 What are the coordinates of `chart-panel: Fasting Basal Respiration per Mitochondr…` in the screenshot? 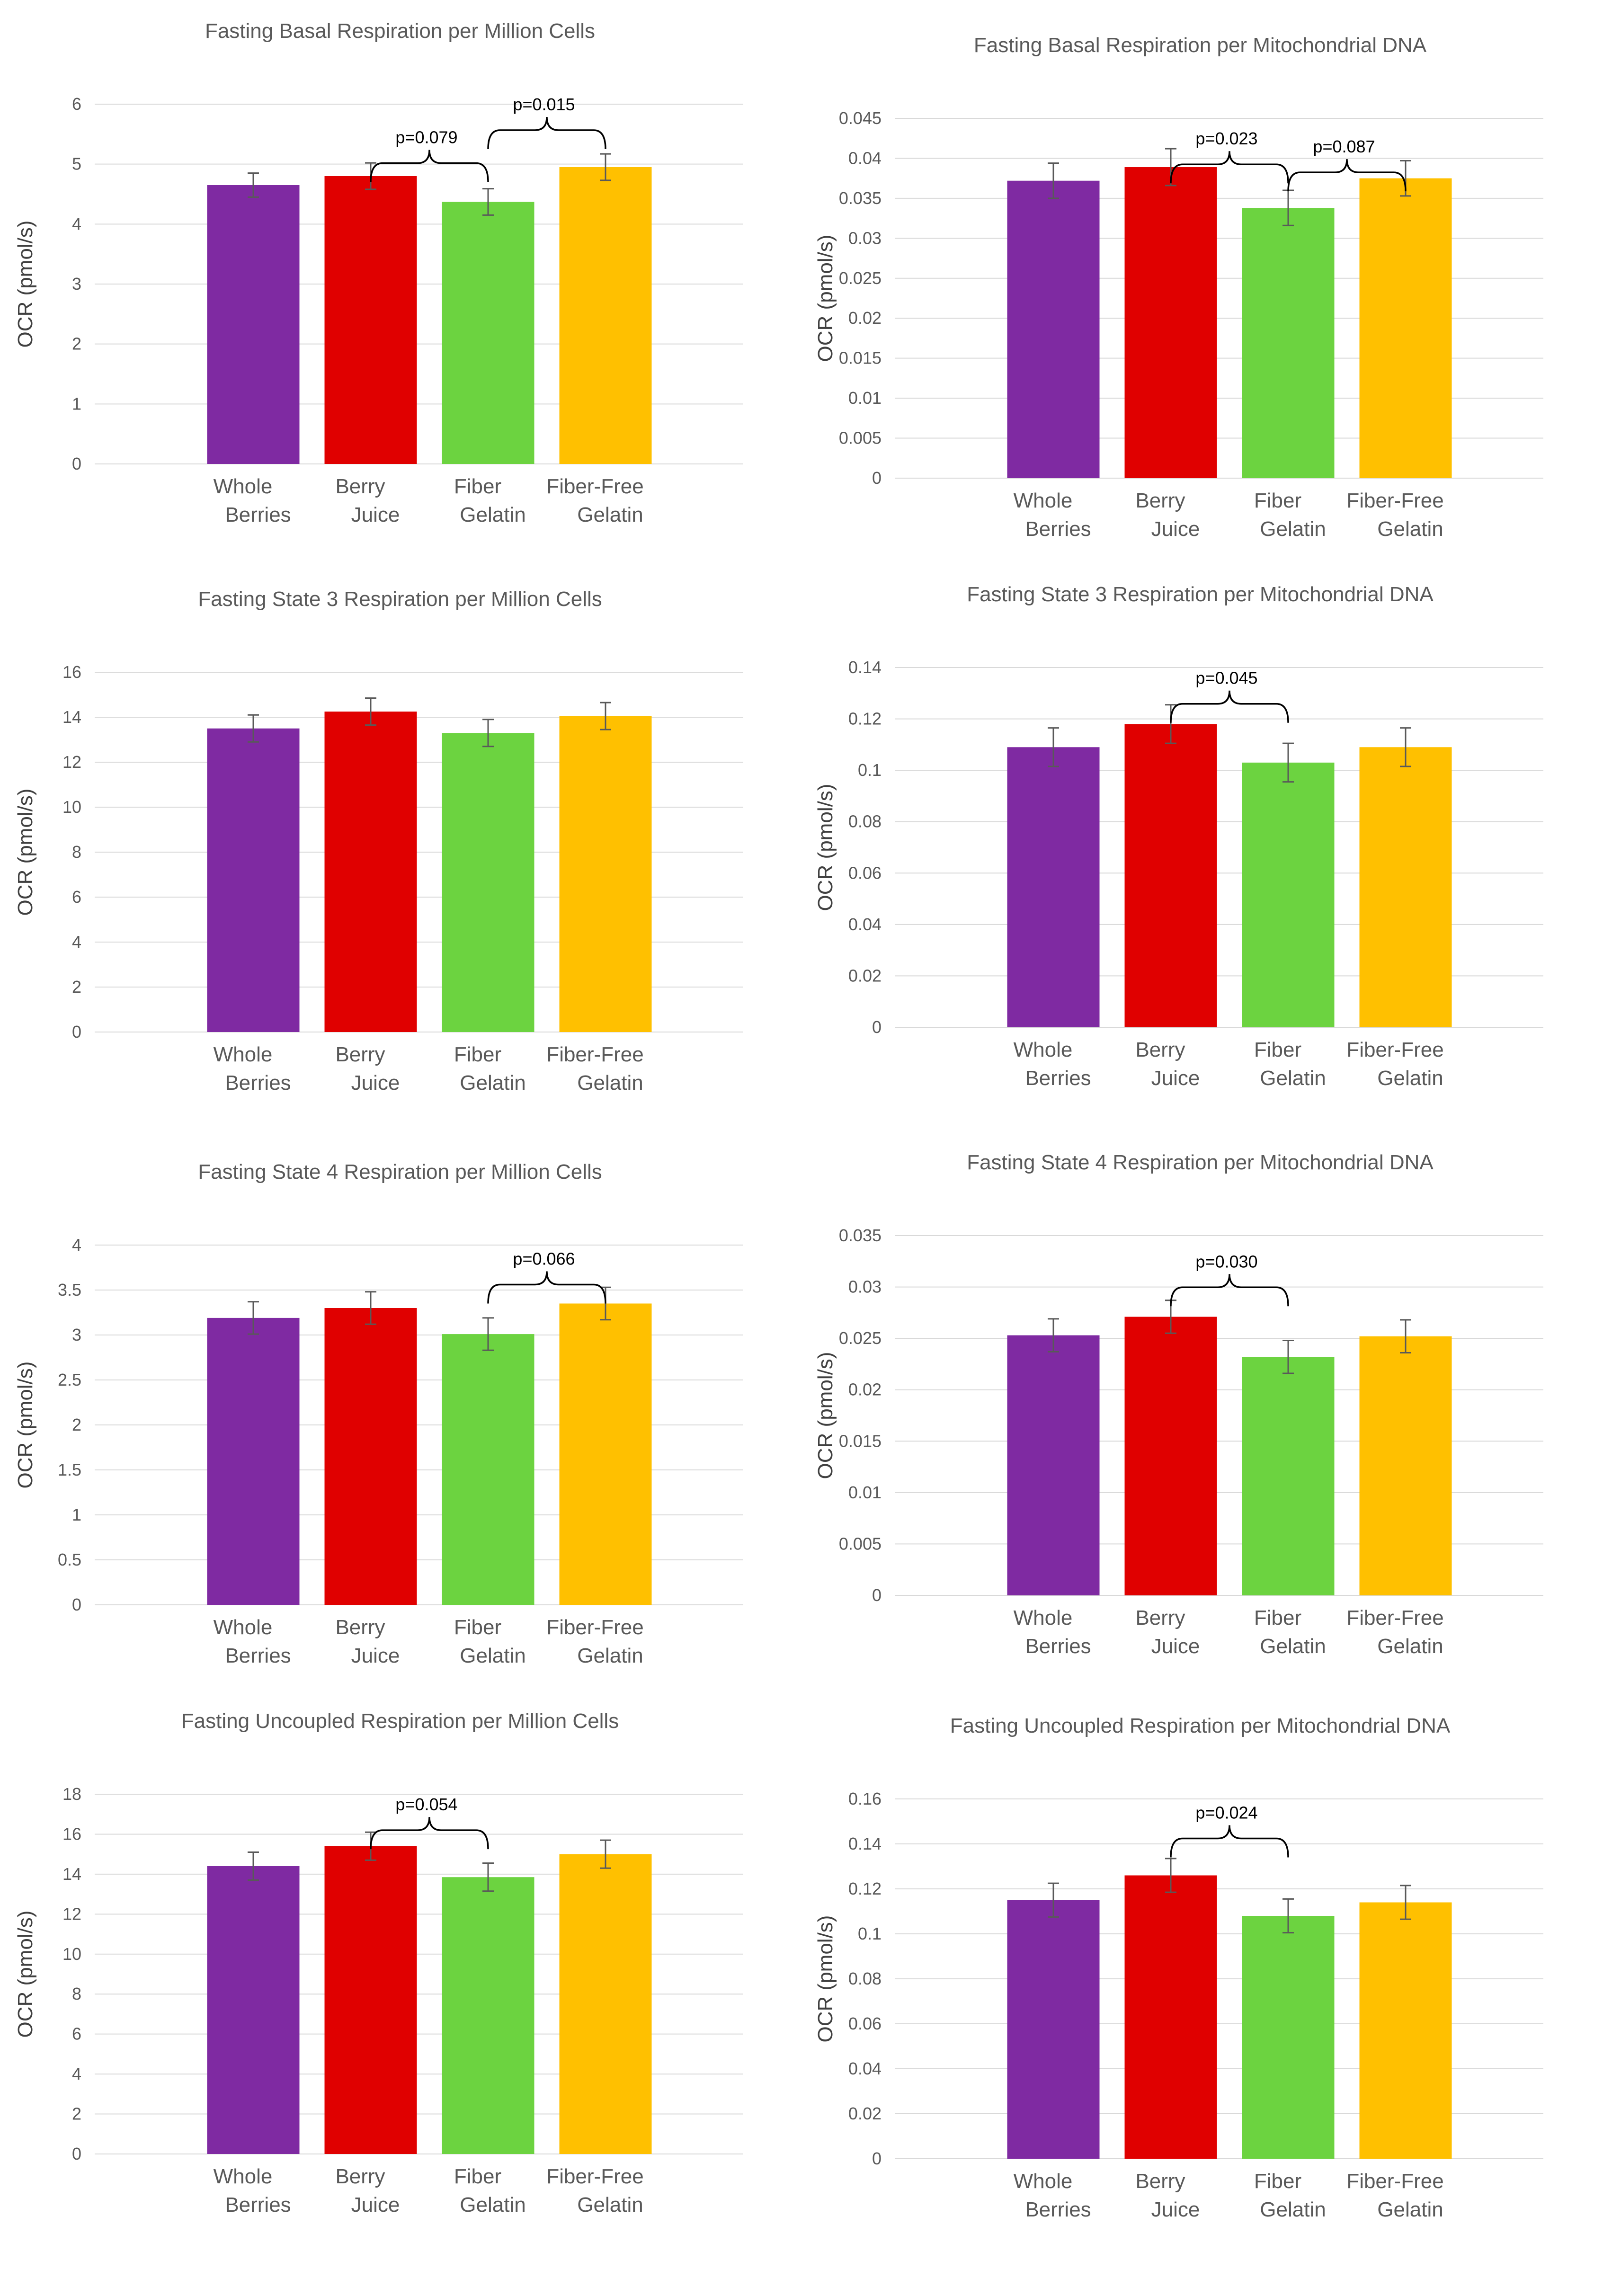 It's located at (1198, 308).